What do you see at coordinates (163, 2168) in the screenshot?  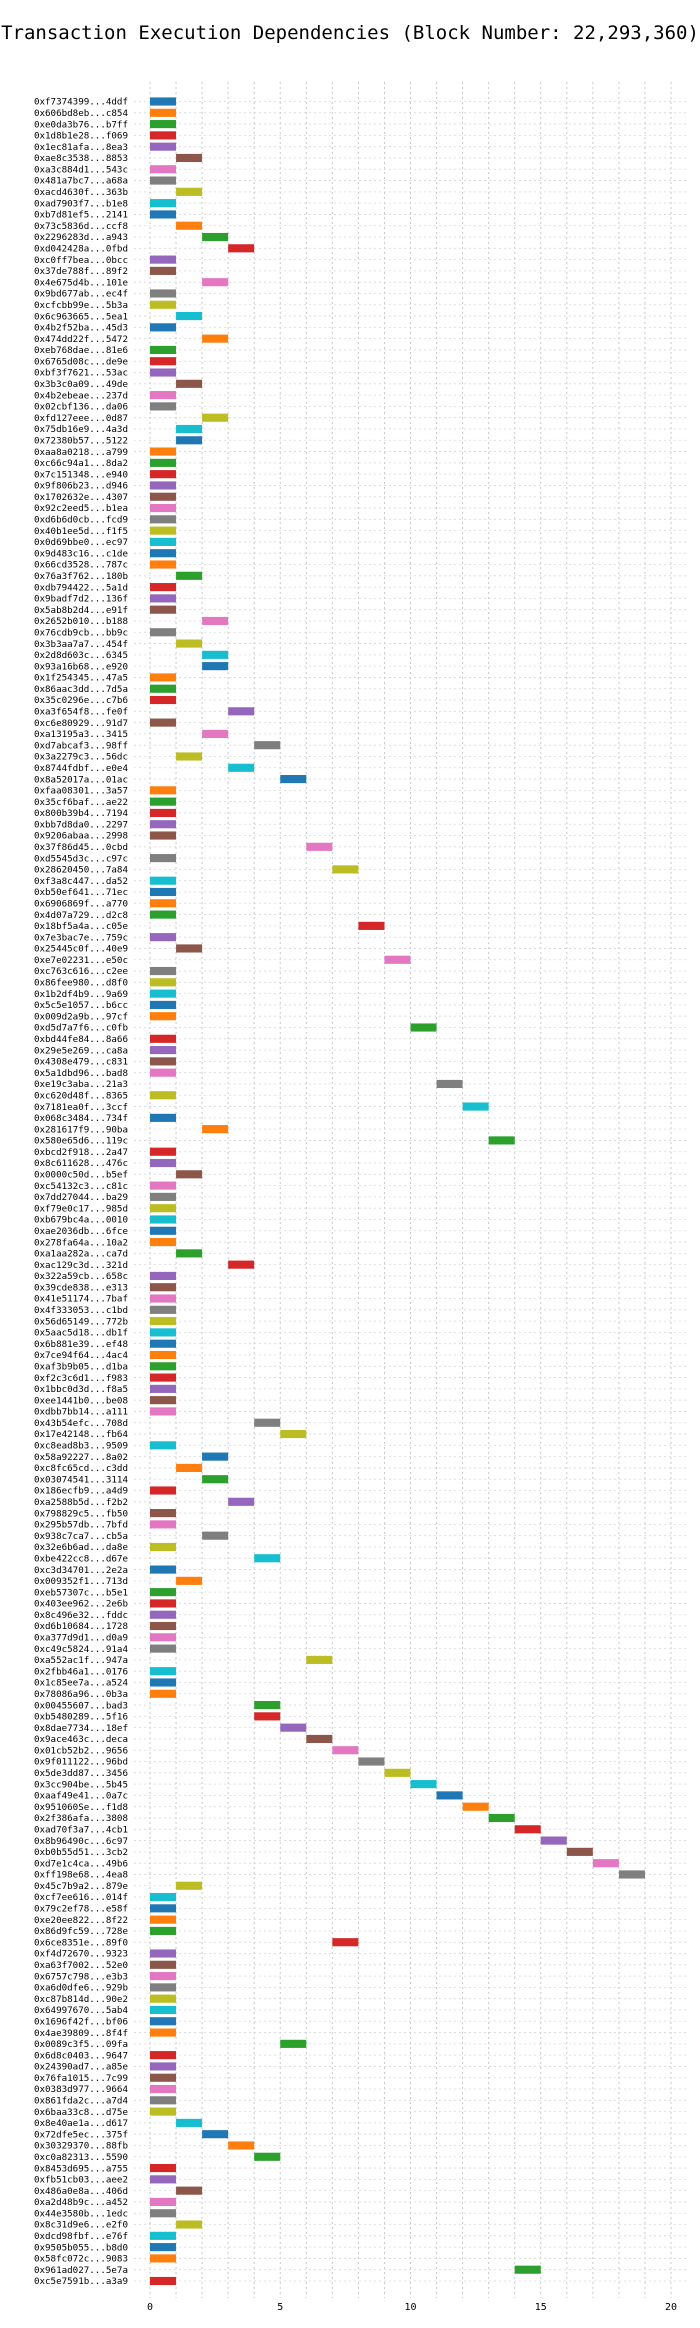 I see `bar-0x8453d695...a755` at bounding box center [163, 2168].